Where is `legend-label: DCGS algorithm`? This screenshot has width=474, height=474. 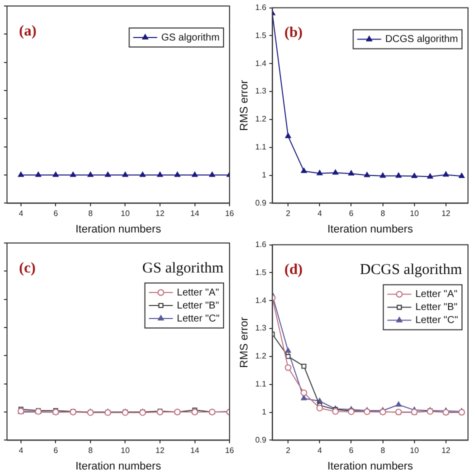 legend-label: DCGS algorithm is located at coordinates (421, 40).